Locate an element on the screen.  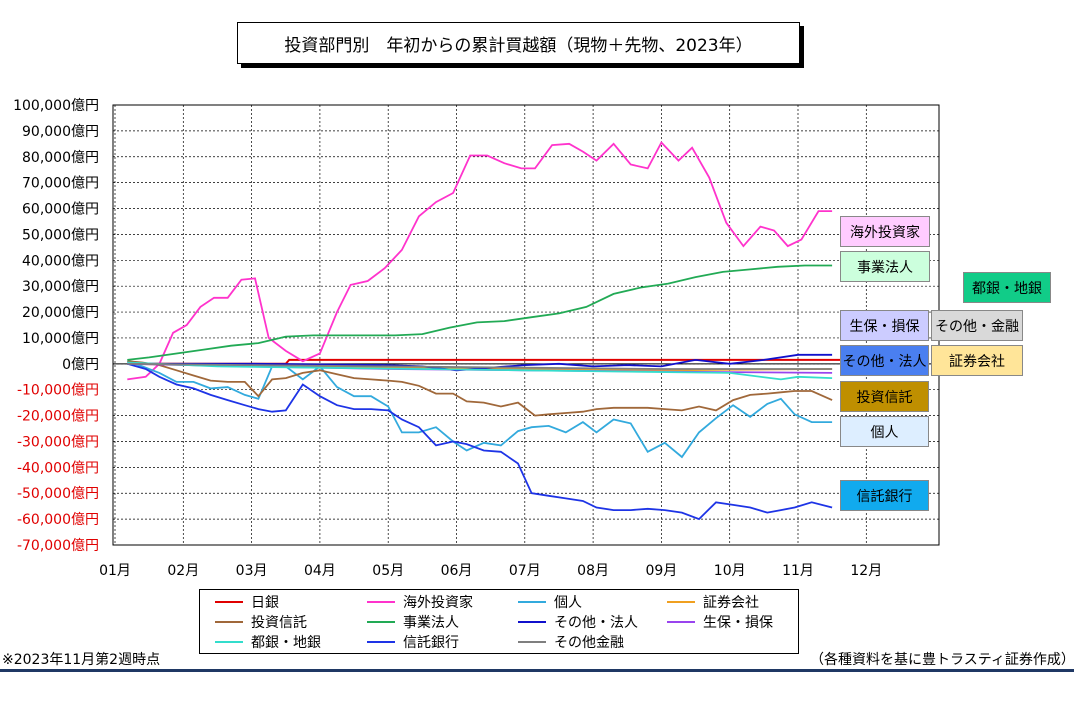
x-tick-label: 08月 is located at coordinates (593, 571).